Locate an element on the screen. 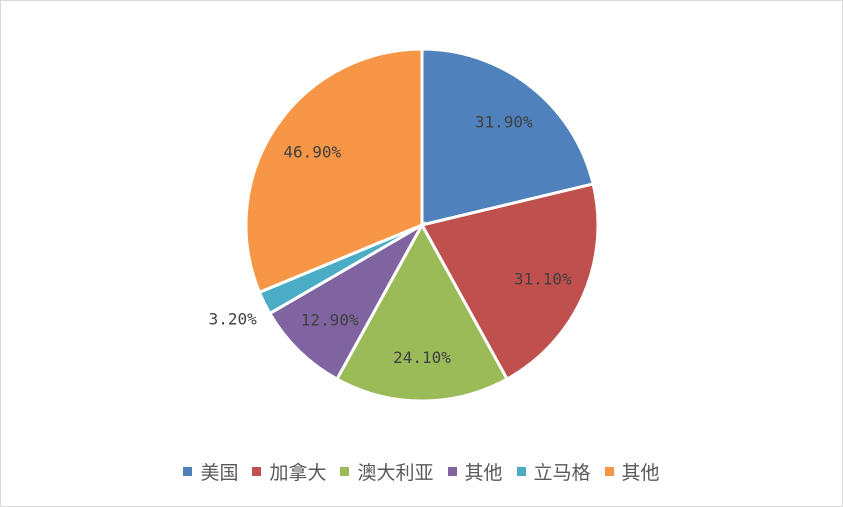 This screenshot has width=843, height=507. legend-label: 立马格 is located at coordinates (562, 473).